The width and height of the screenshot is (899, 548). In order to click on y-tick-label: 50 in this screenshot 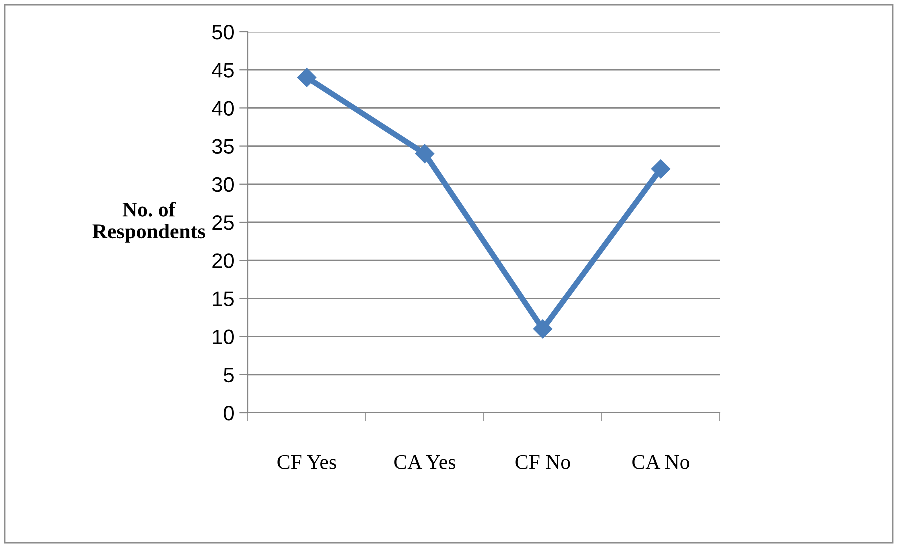, I will do `click(223, 32)`.